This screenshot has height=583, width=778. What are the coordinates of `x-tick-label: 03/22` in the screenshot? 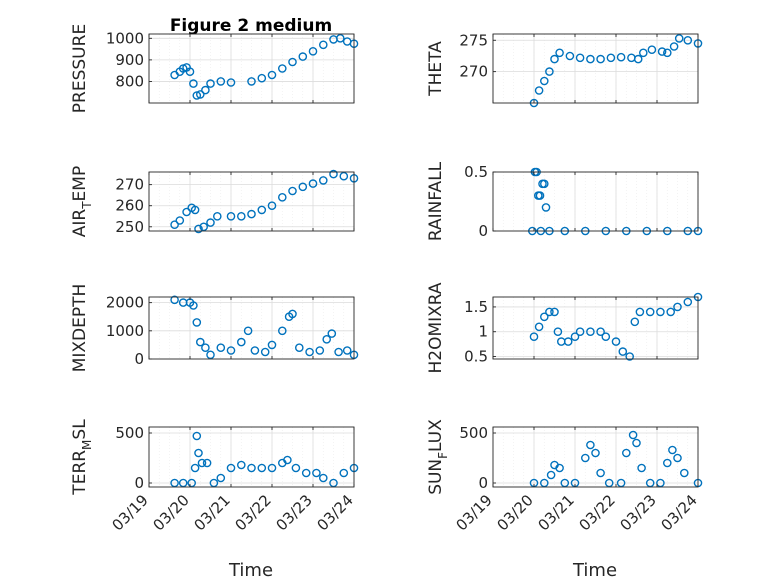 It's located at (253, 512).